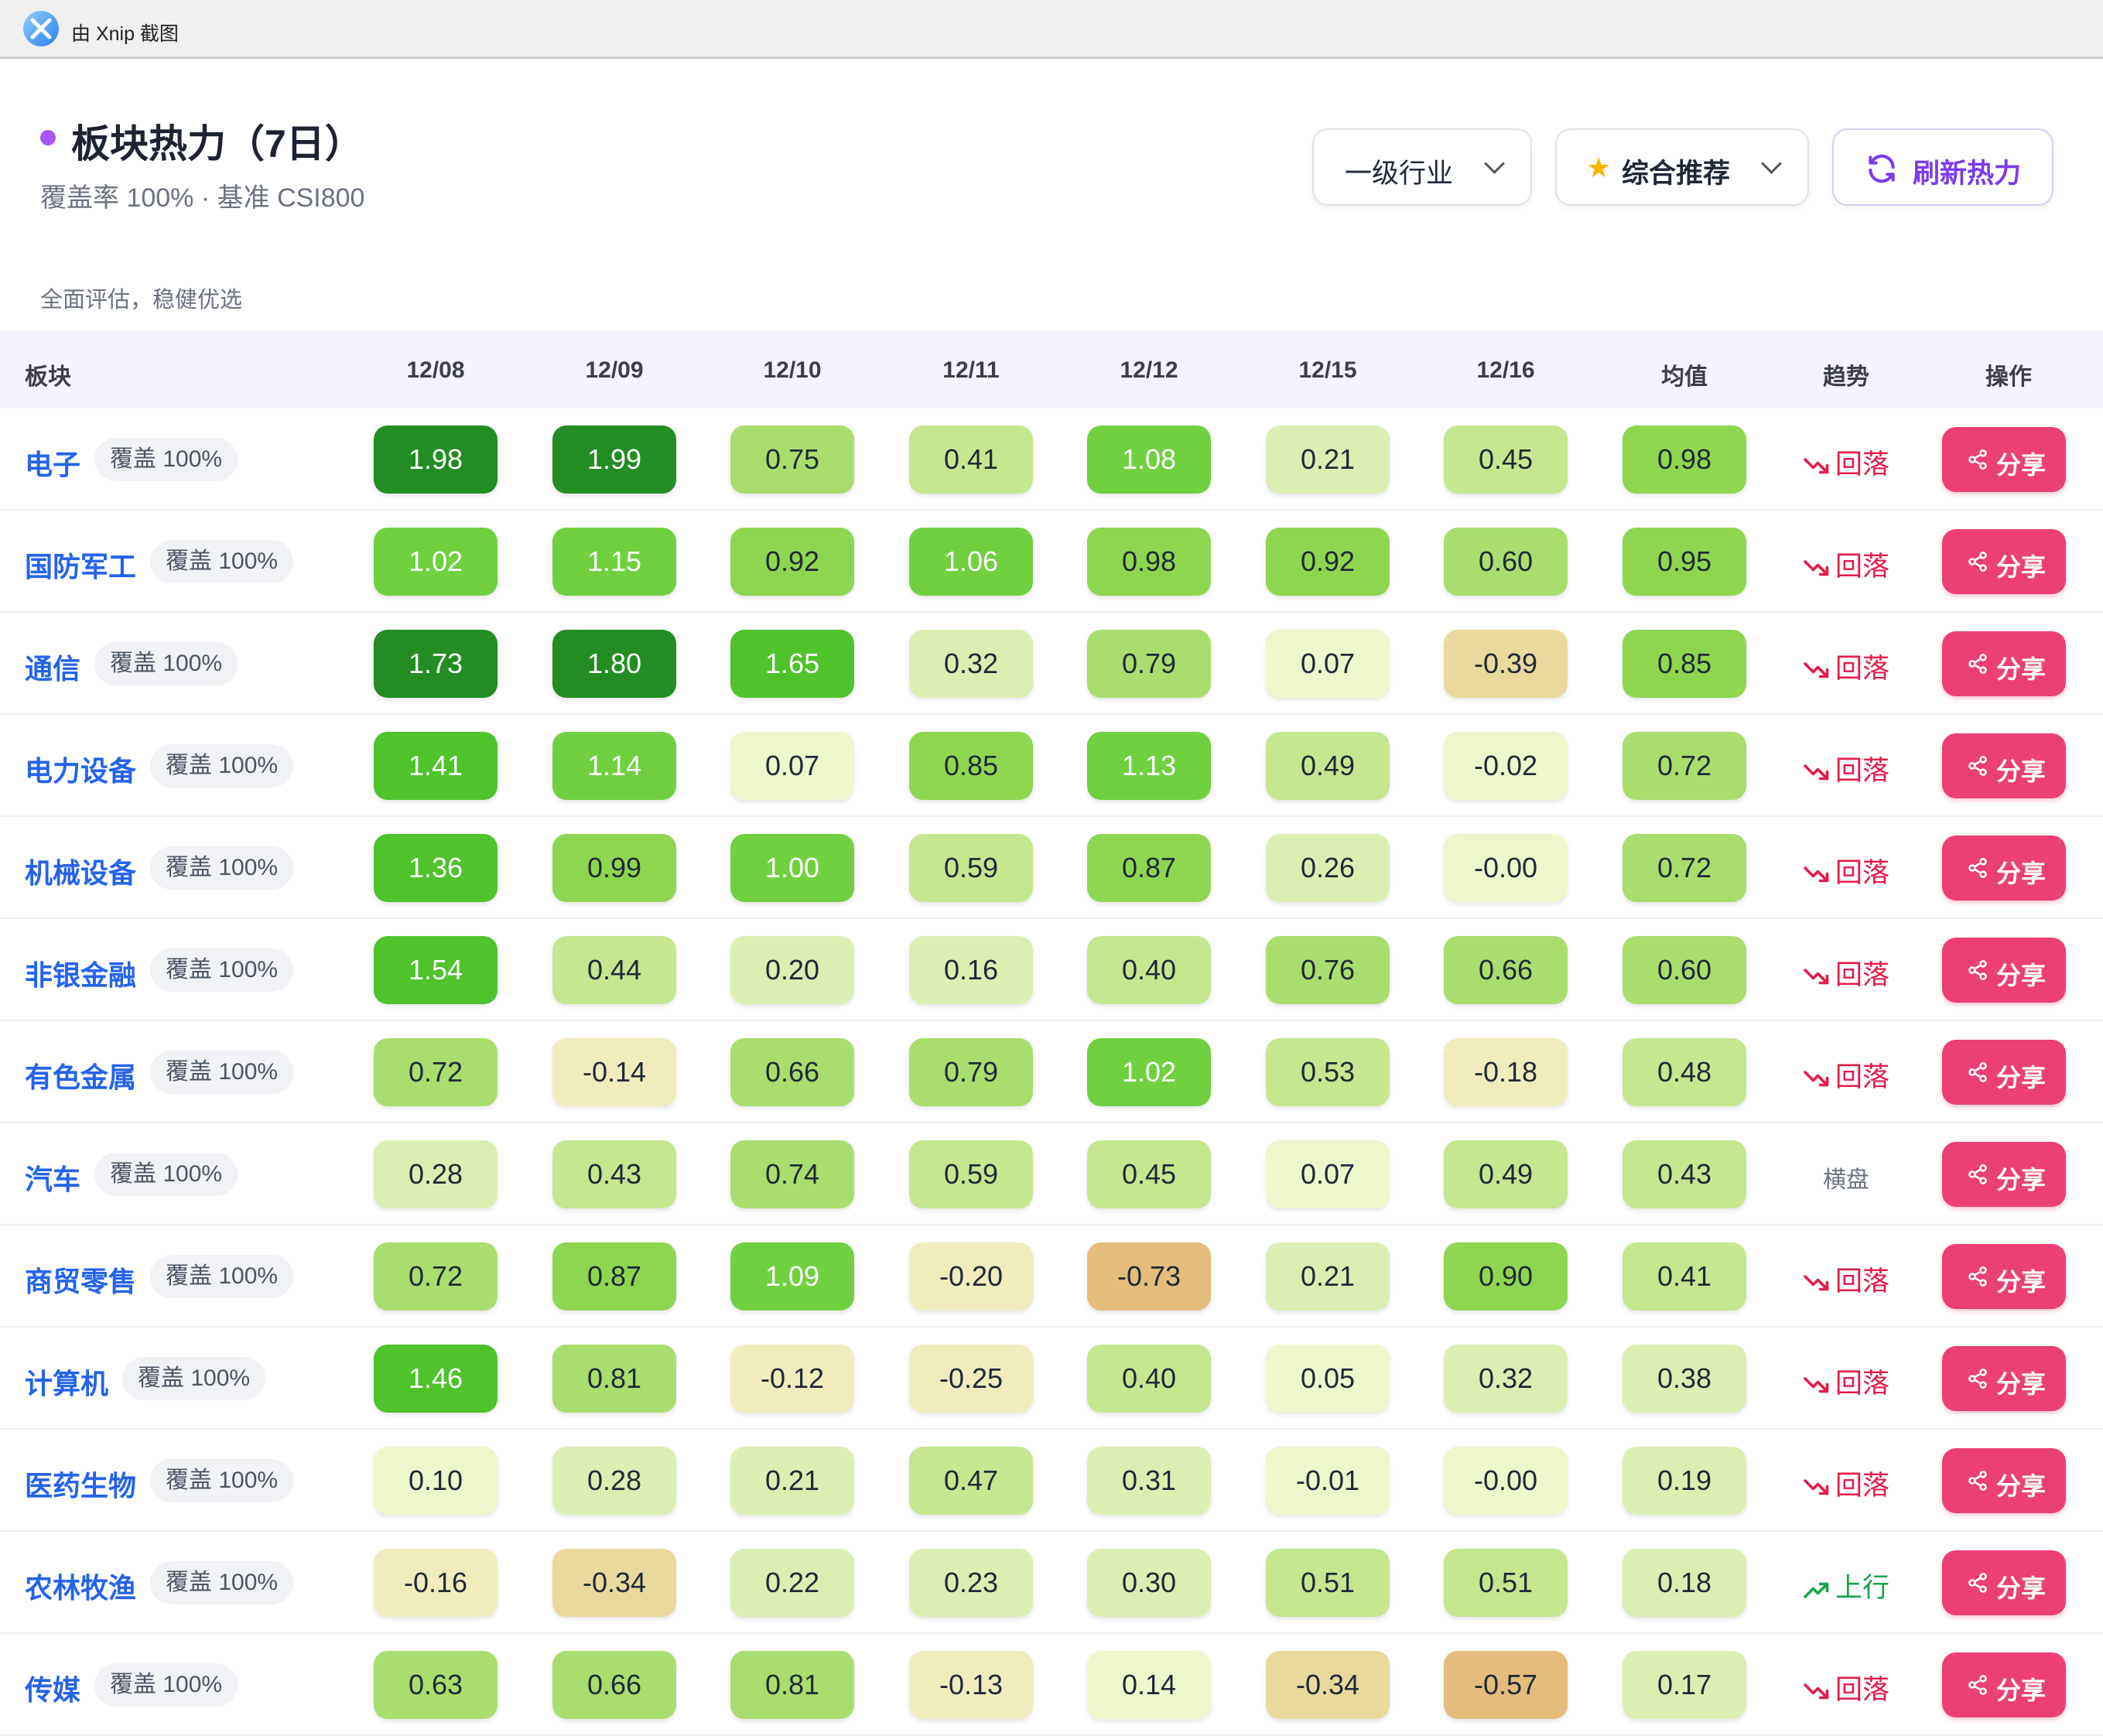 This screenshot has width=2103, height=1736. What do you see at coordinates (792, 970) in the screenshot?
I see `heat-cell: 0.20` at bounding box center [792, 970].